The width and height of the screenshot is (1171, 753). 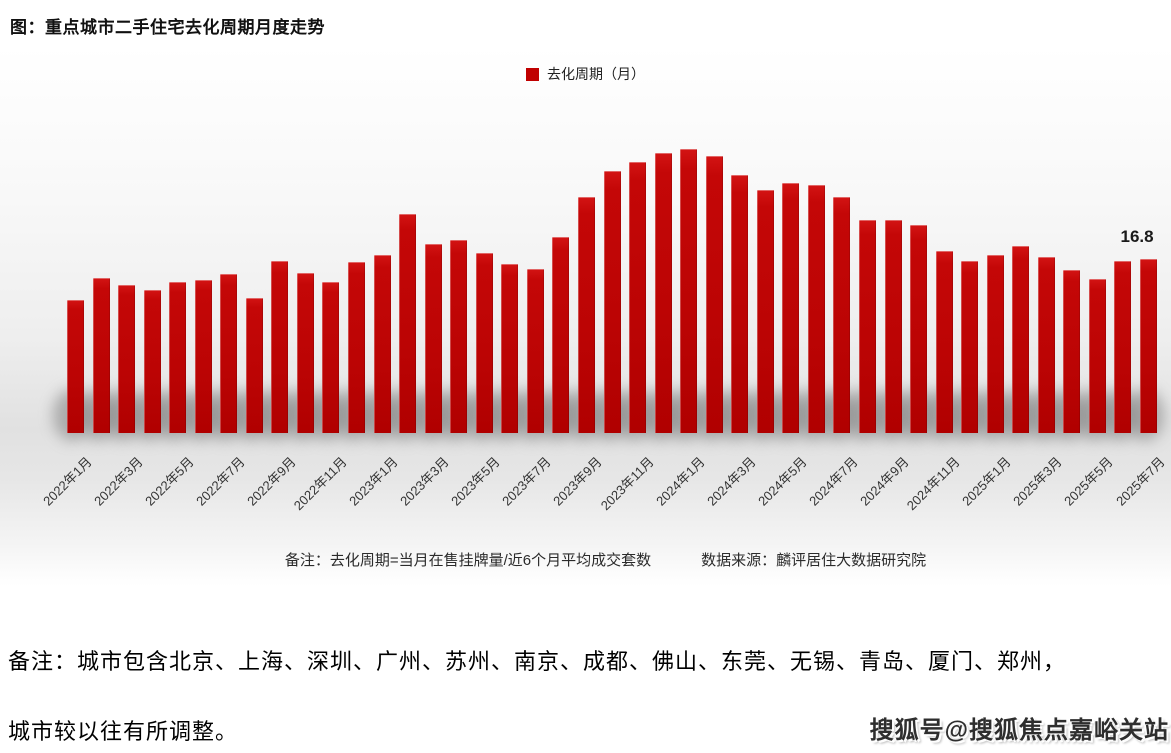 What do you see at coordinates (527, 481) in the screenshot?
I see `x-tick-label: 2023年7月` at bounding box center [527, 481].